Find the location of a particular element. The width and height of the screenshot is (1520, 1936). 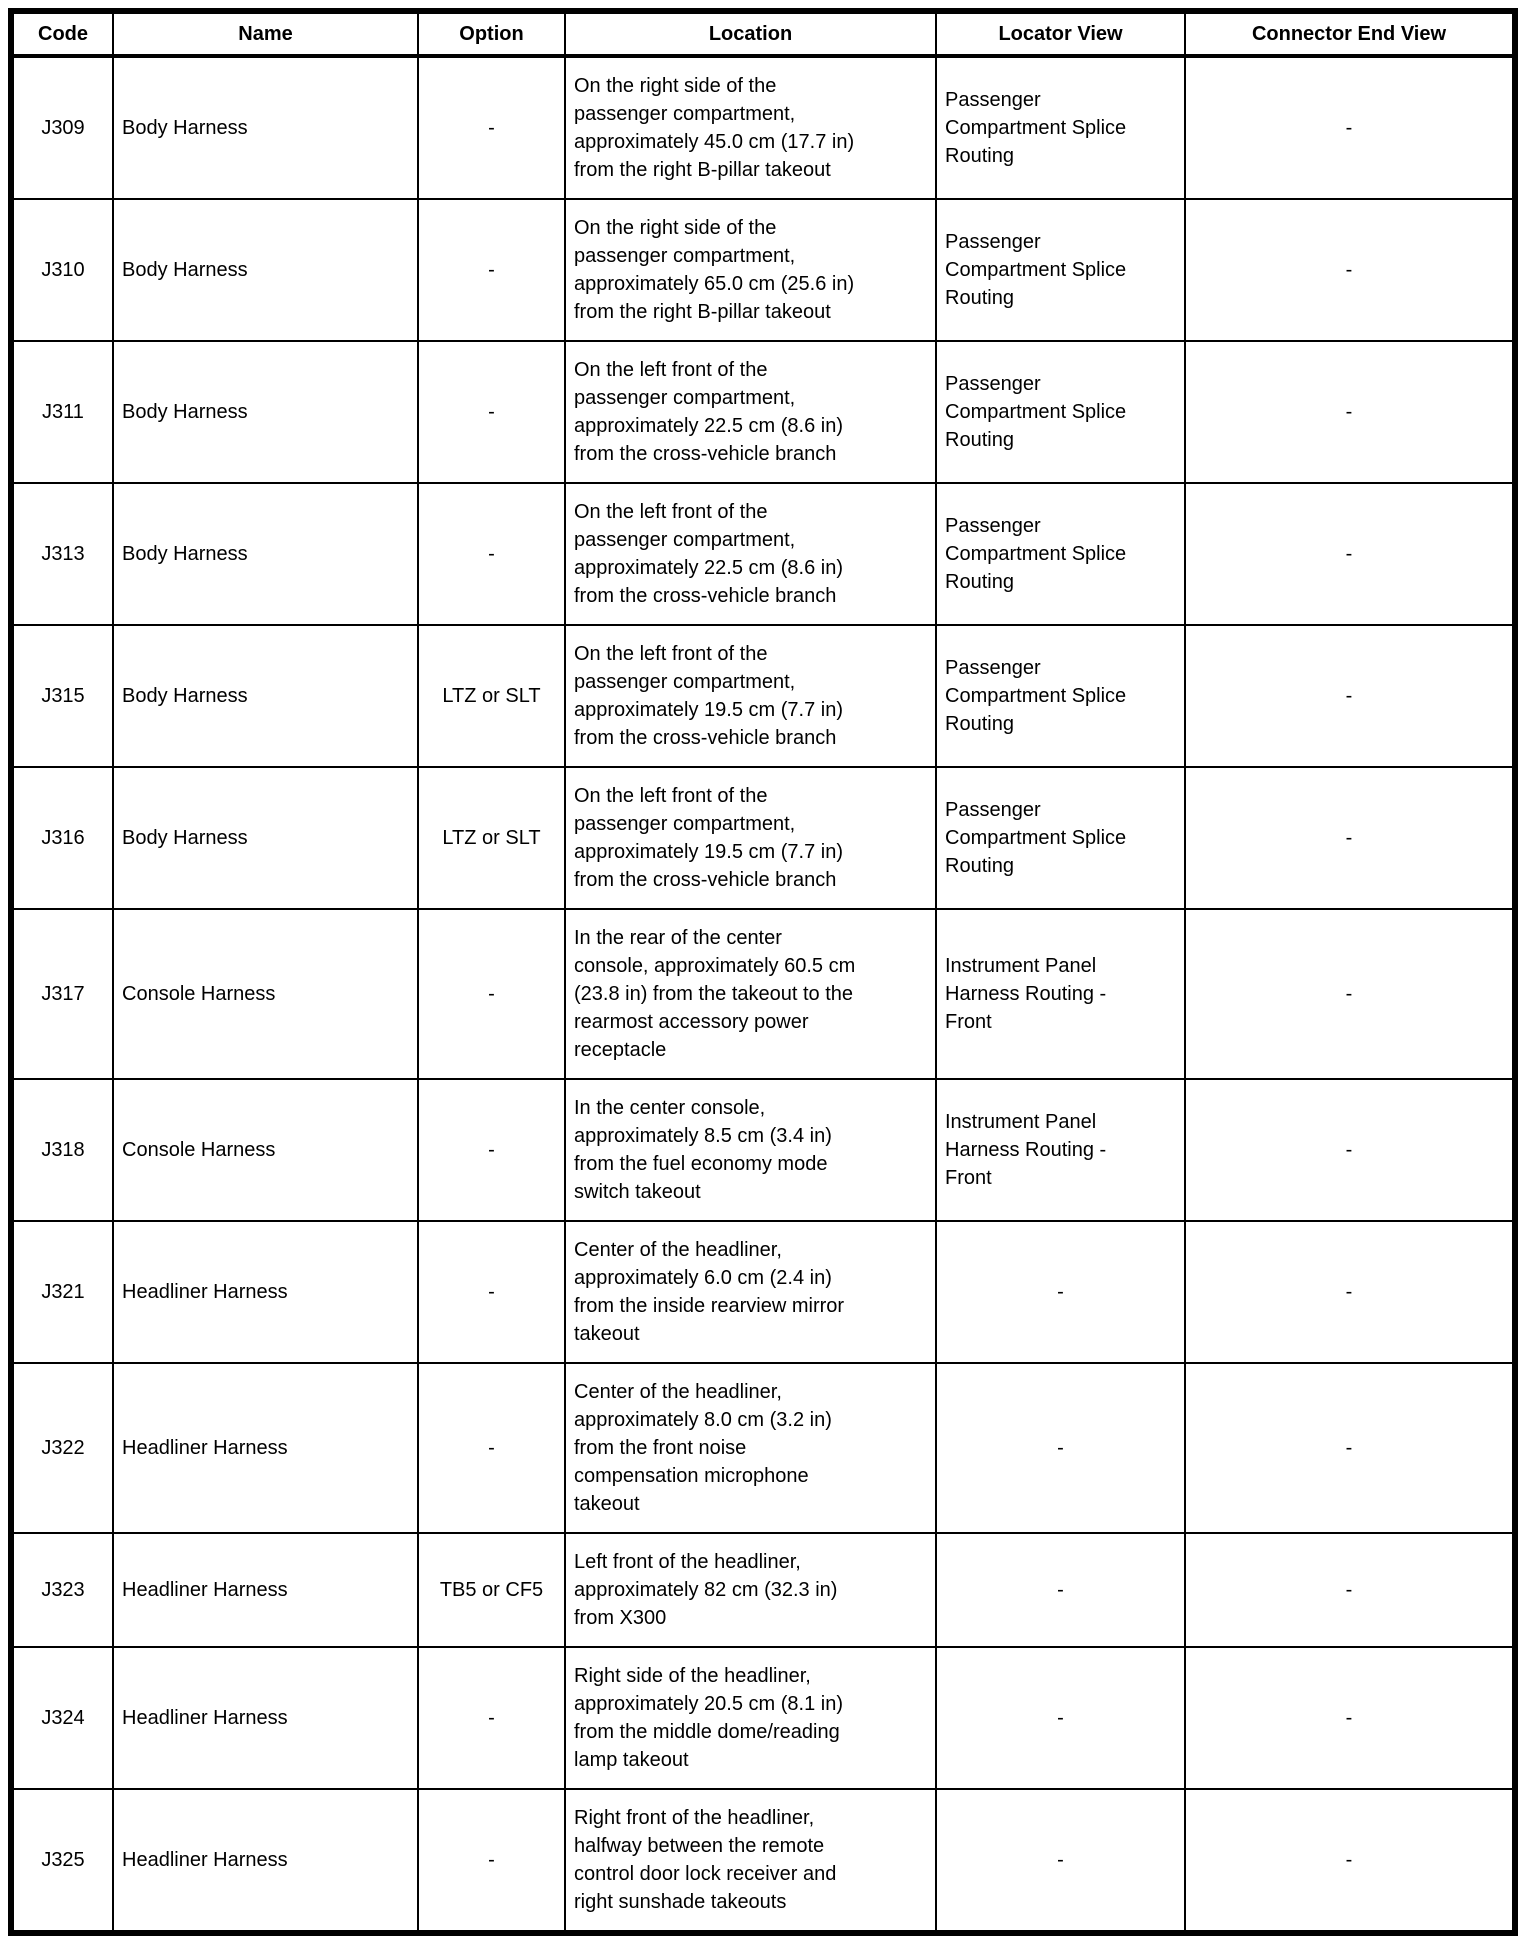

column-header-code: Code is located at coordinates (62, 34).